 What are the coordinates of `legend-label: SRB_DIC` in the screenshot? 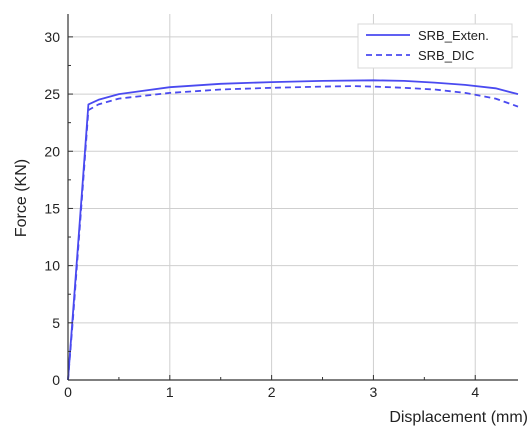 It's located at (446, 55).